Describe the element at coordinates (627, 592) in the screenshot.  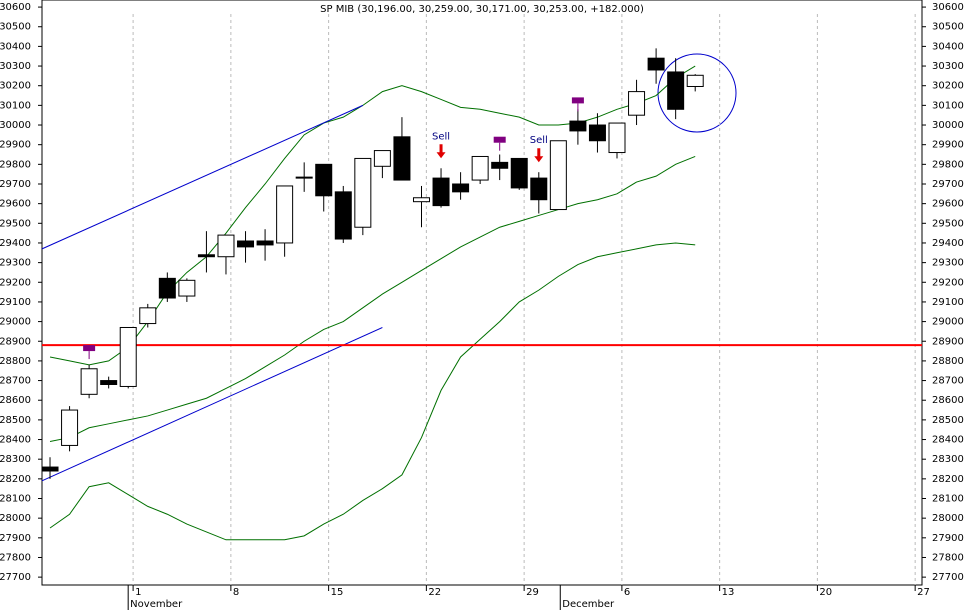
I see `x-tick-label: 6` at that location.